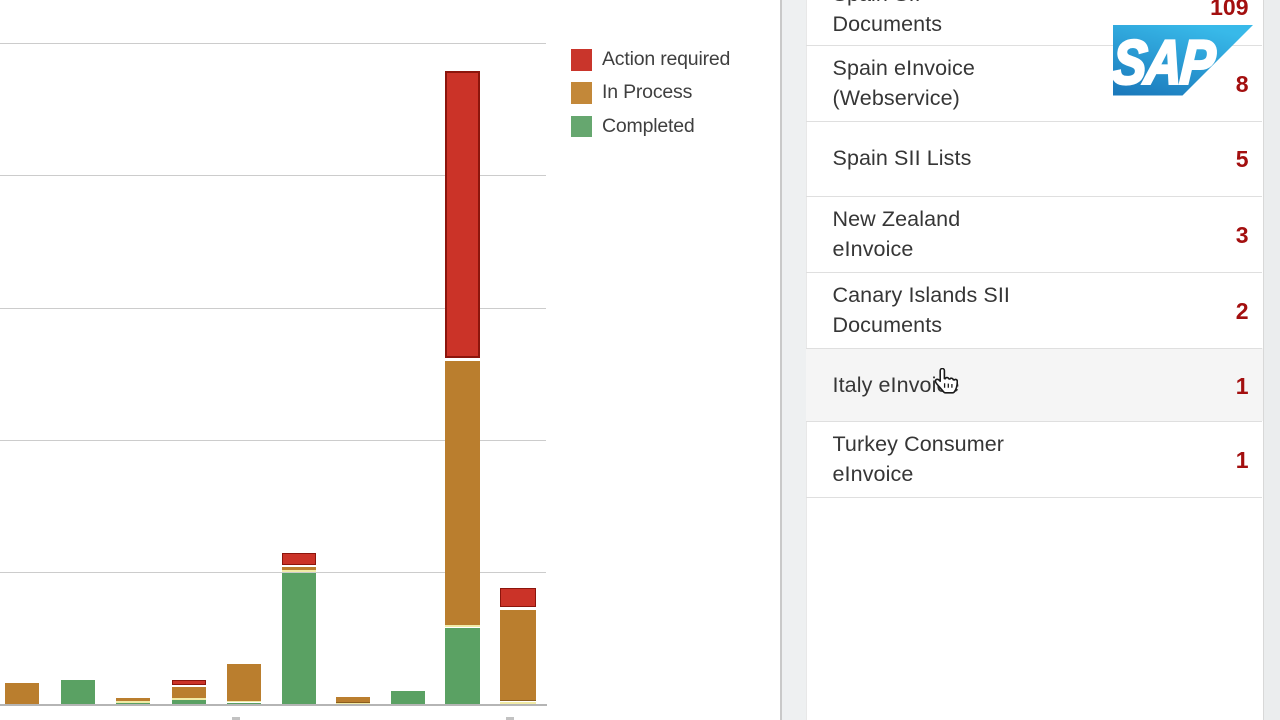  I want to click on svg-text: SAP, so click(1165, 62).